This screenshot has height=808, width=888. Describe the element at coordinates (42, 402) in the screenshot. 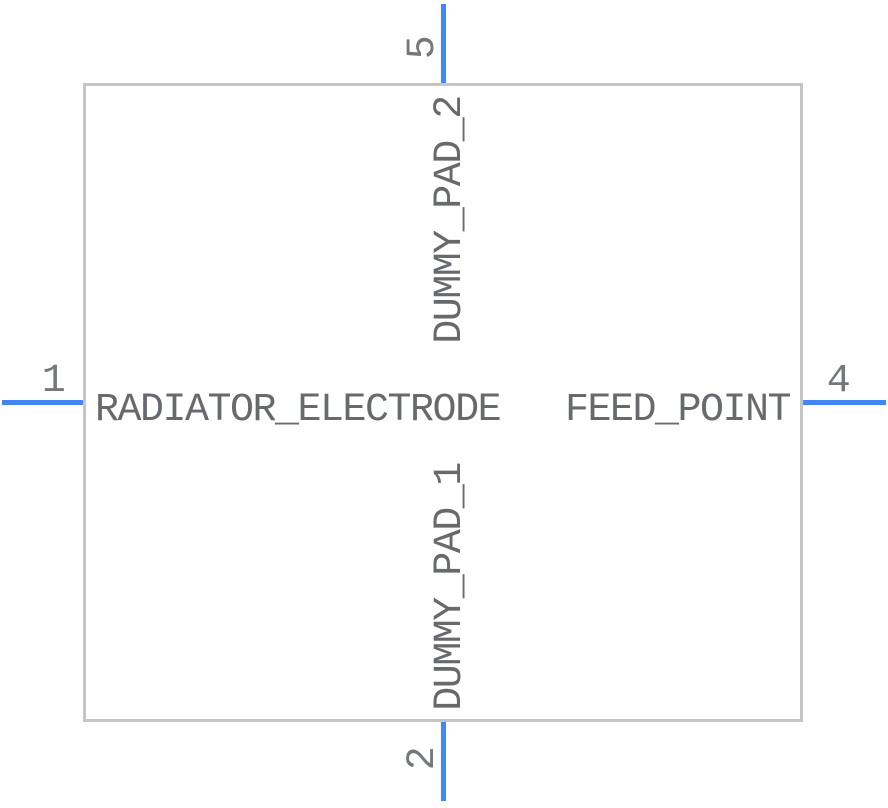

I see `pin-line-left` at that location.